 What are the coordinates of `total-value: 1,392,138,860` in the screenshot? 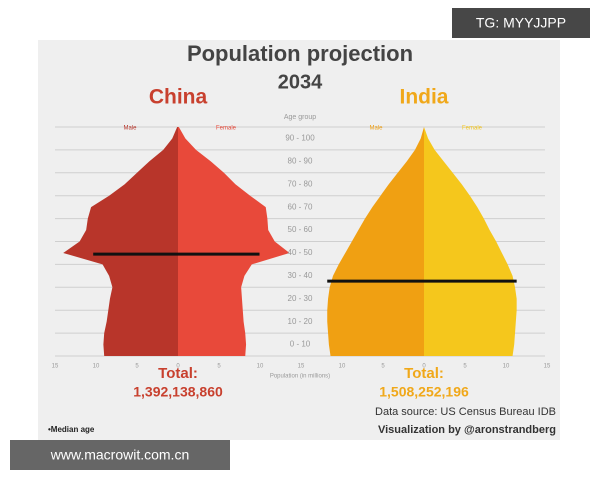 It's located at (178, 392).